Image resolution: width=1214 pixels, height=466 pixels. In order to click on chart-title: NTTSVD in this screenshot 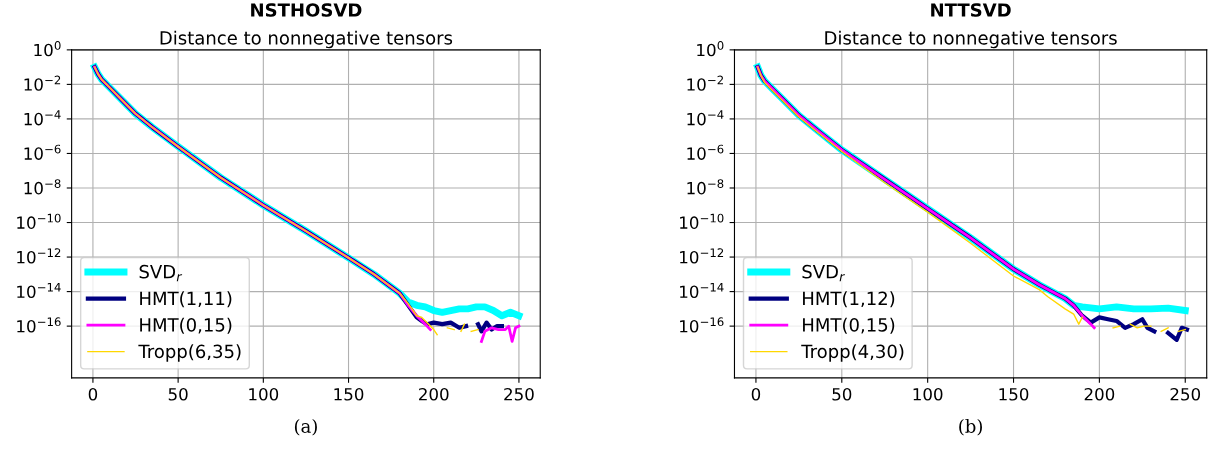, I will do `click(971, 10)`.